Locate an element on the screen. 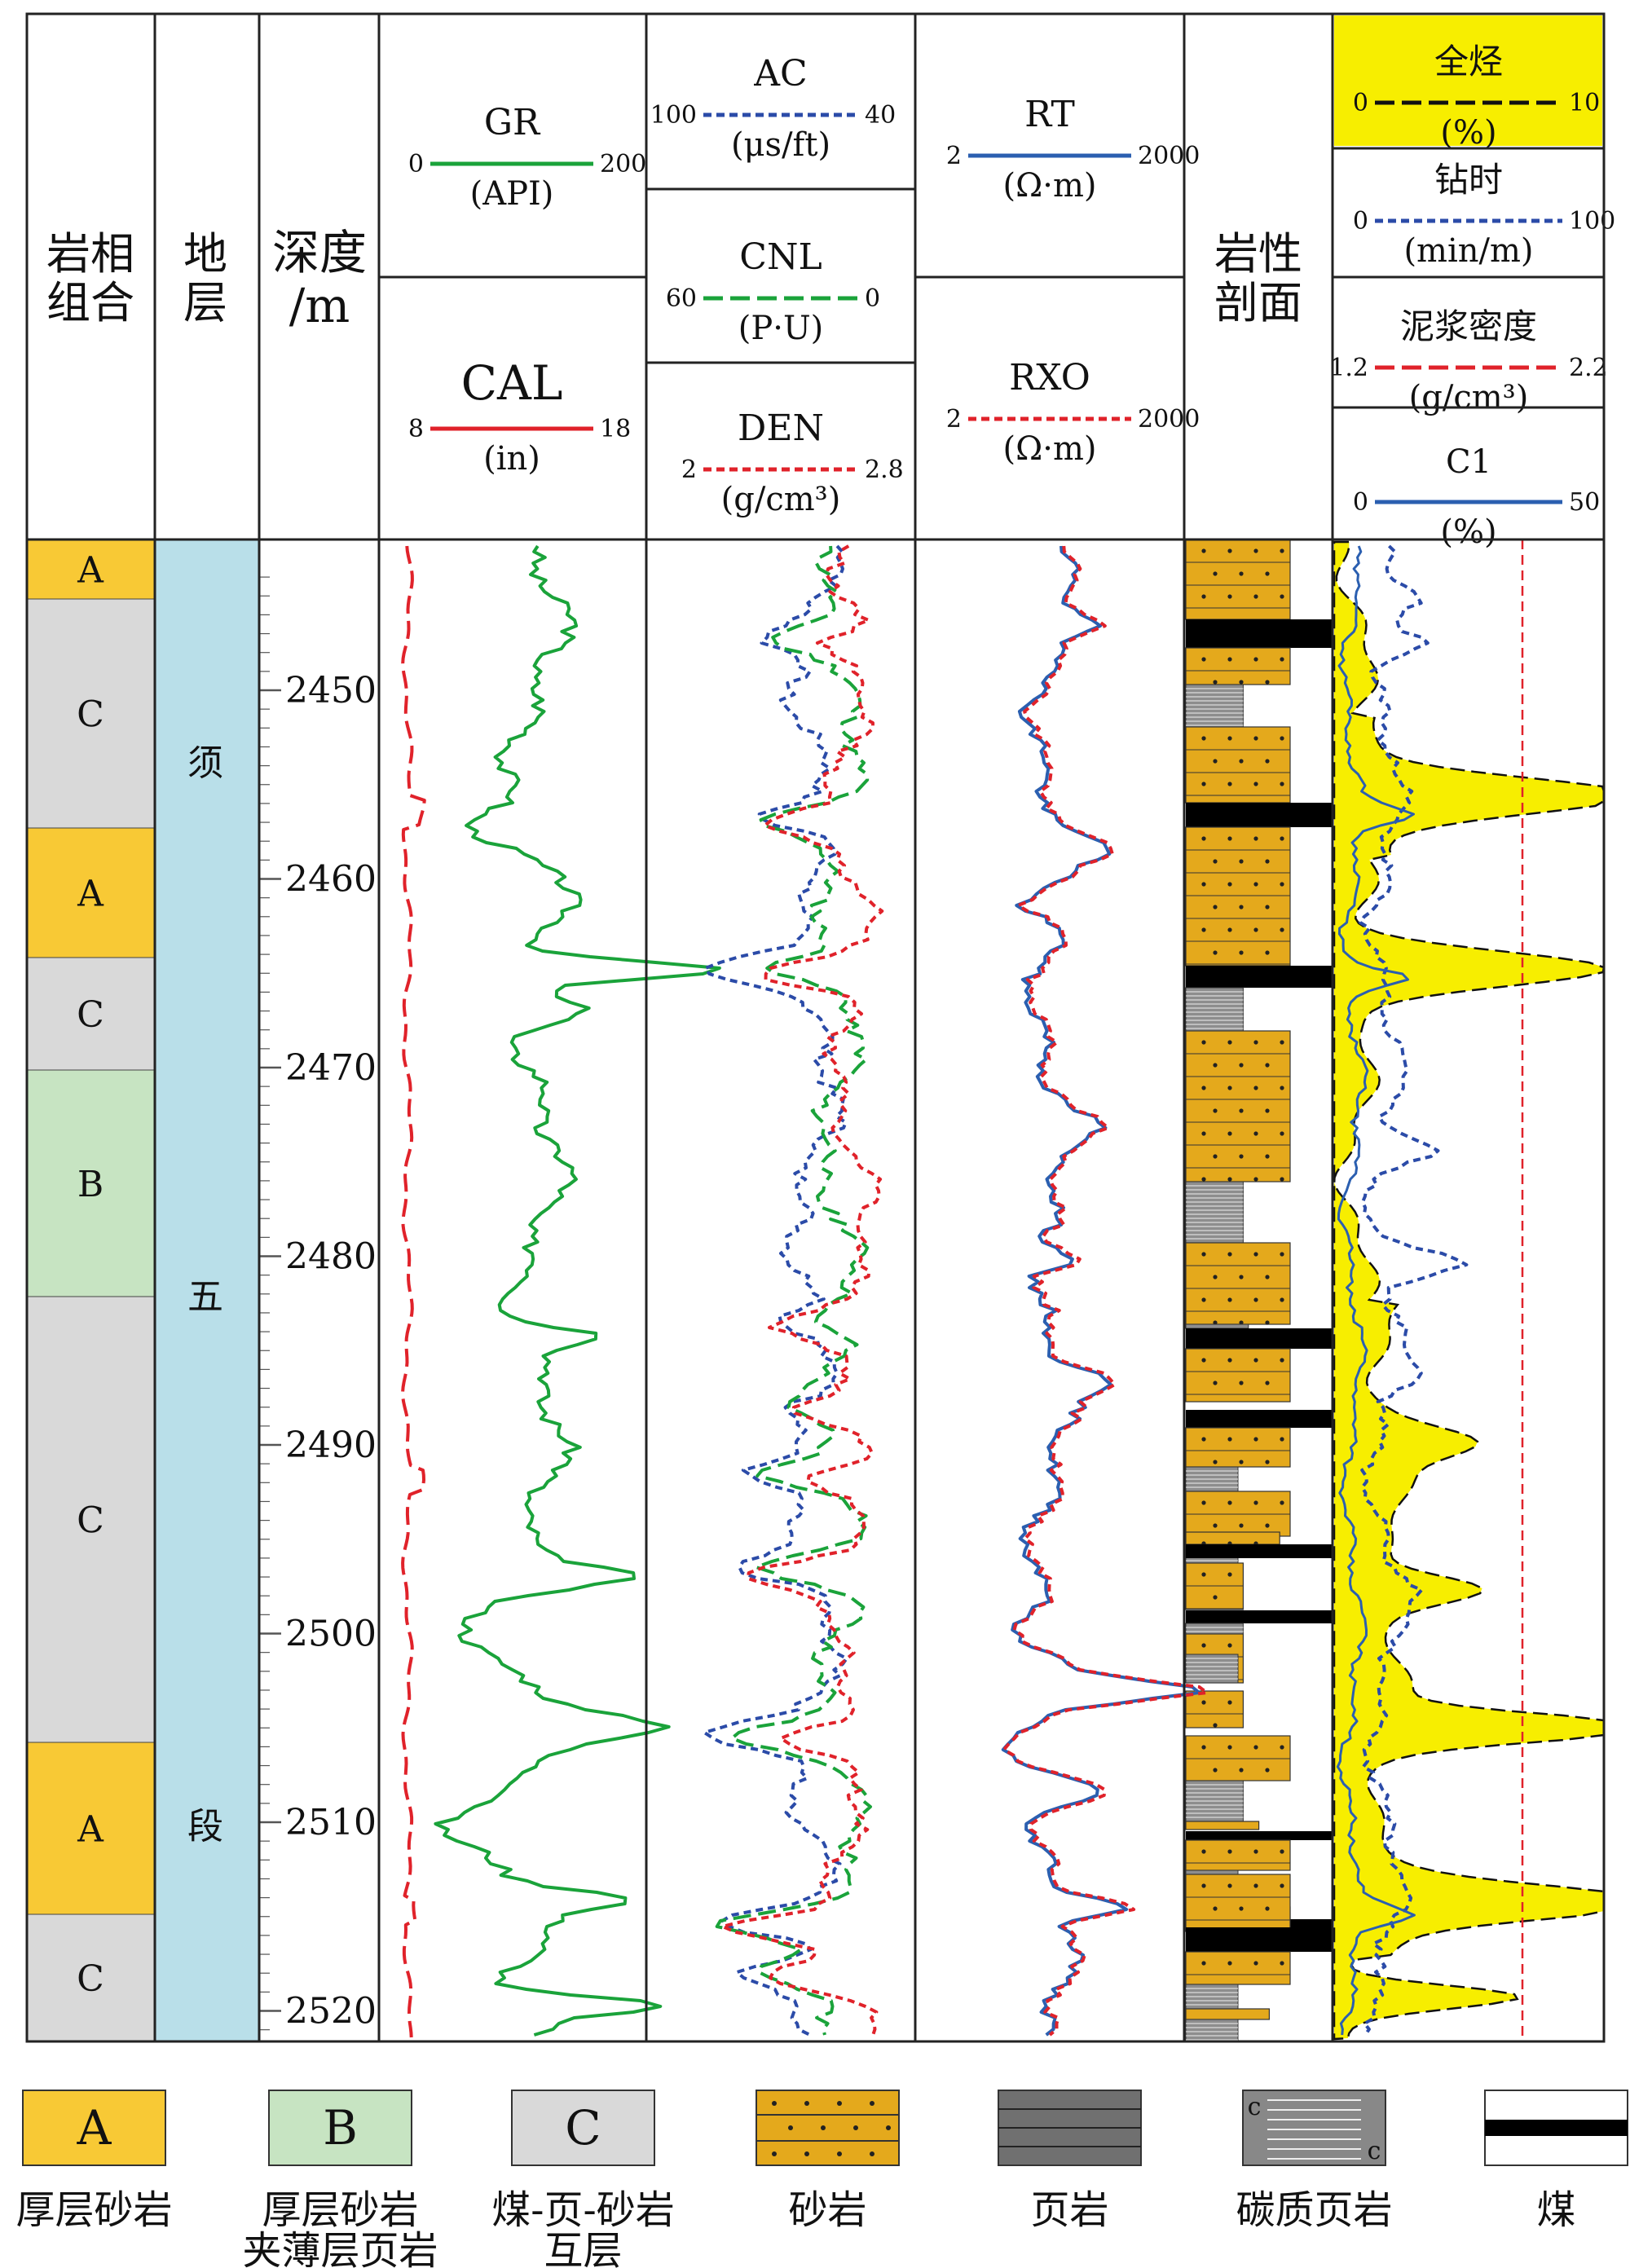 The image size is (1630, 2268). curve-rop is located at coordinates (1414, 1290).